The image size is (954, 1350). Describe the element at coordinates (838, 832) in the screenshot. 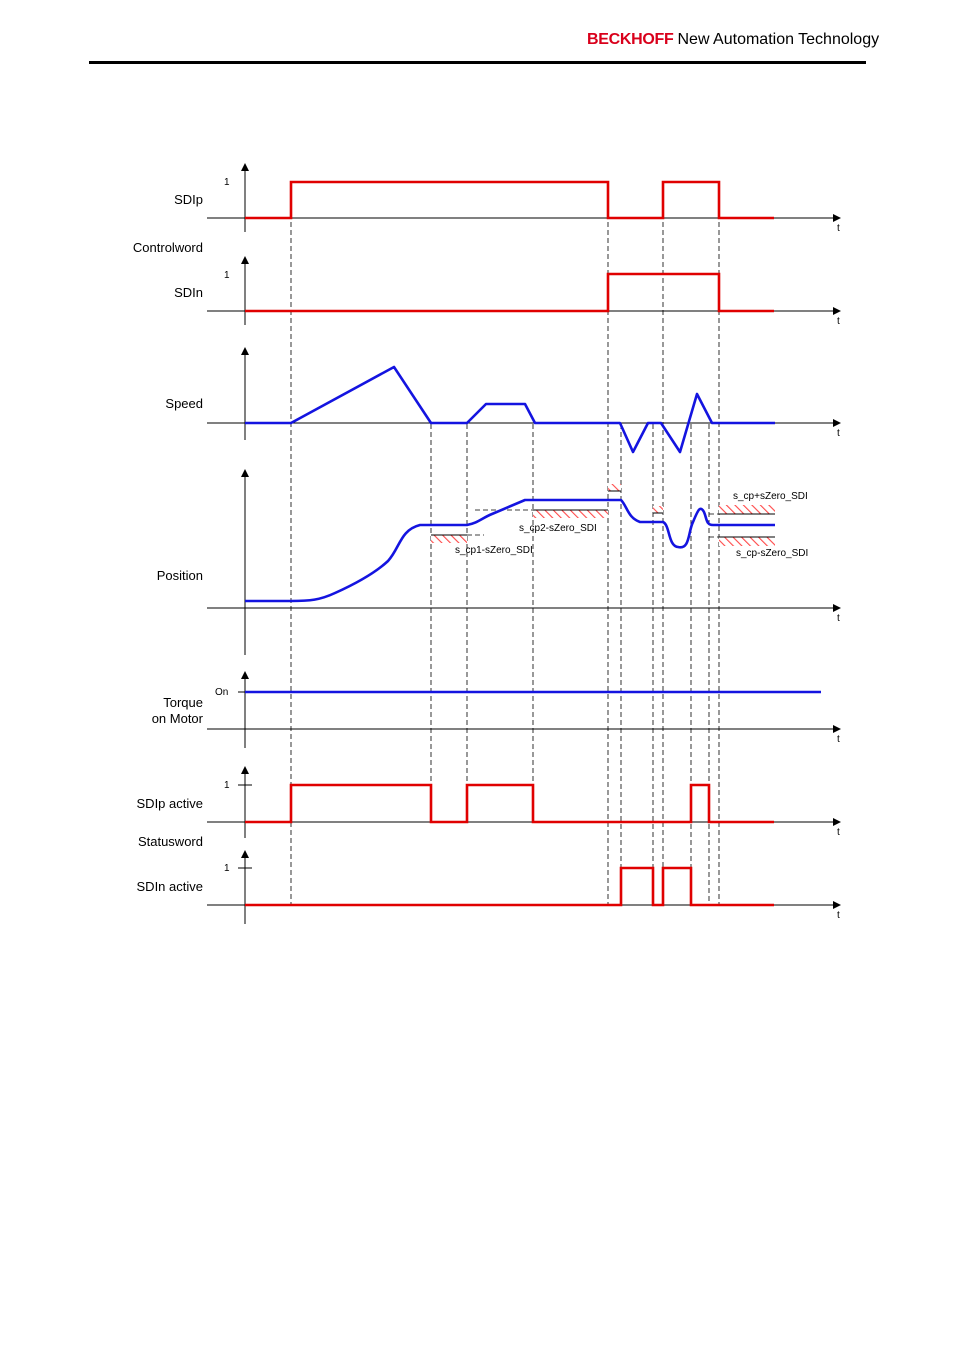

I see `sdip-active-time-label: t` at that location.